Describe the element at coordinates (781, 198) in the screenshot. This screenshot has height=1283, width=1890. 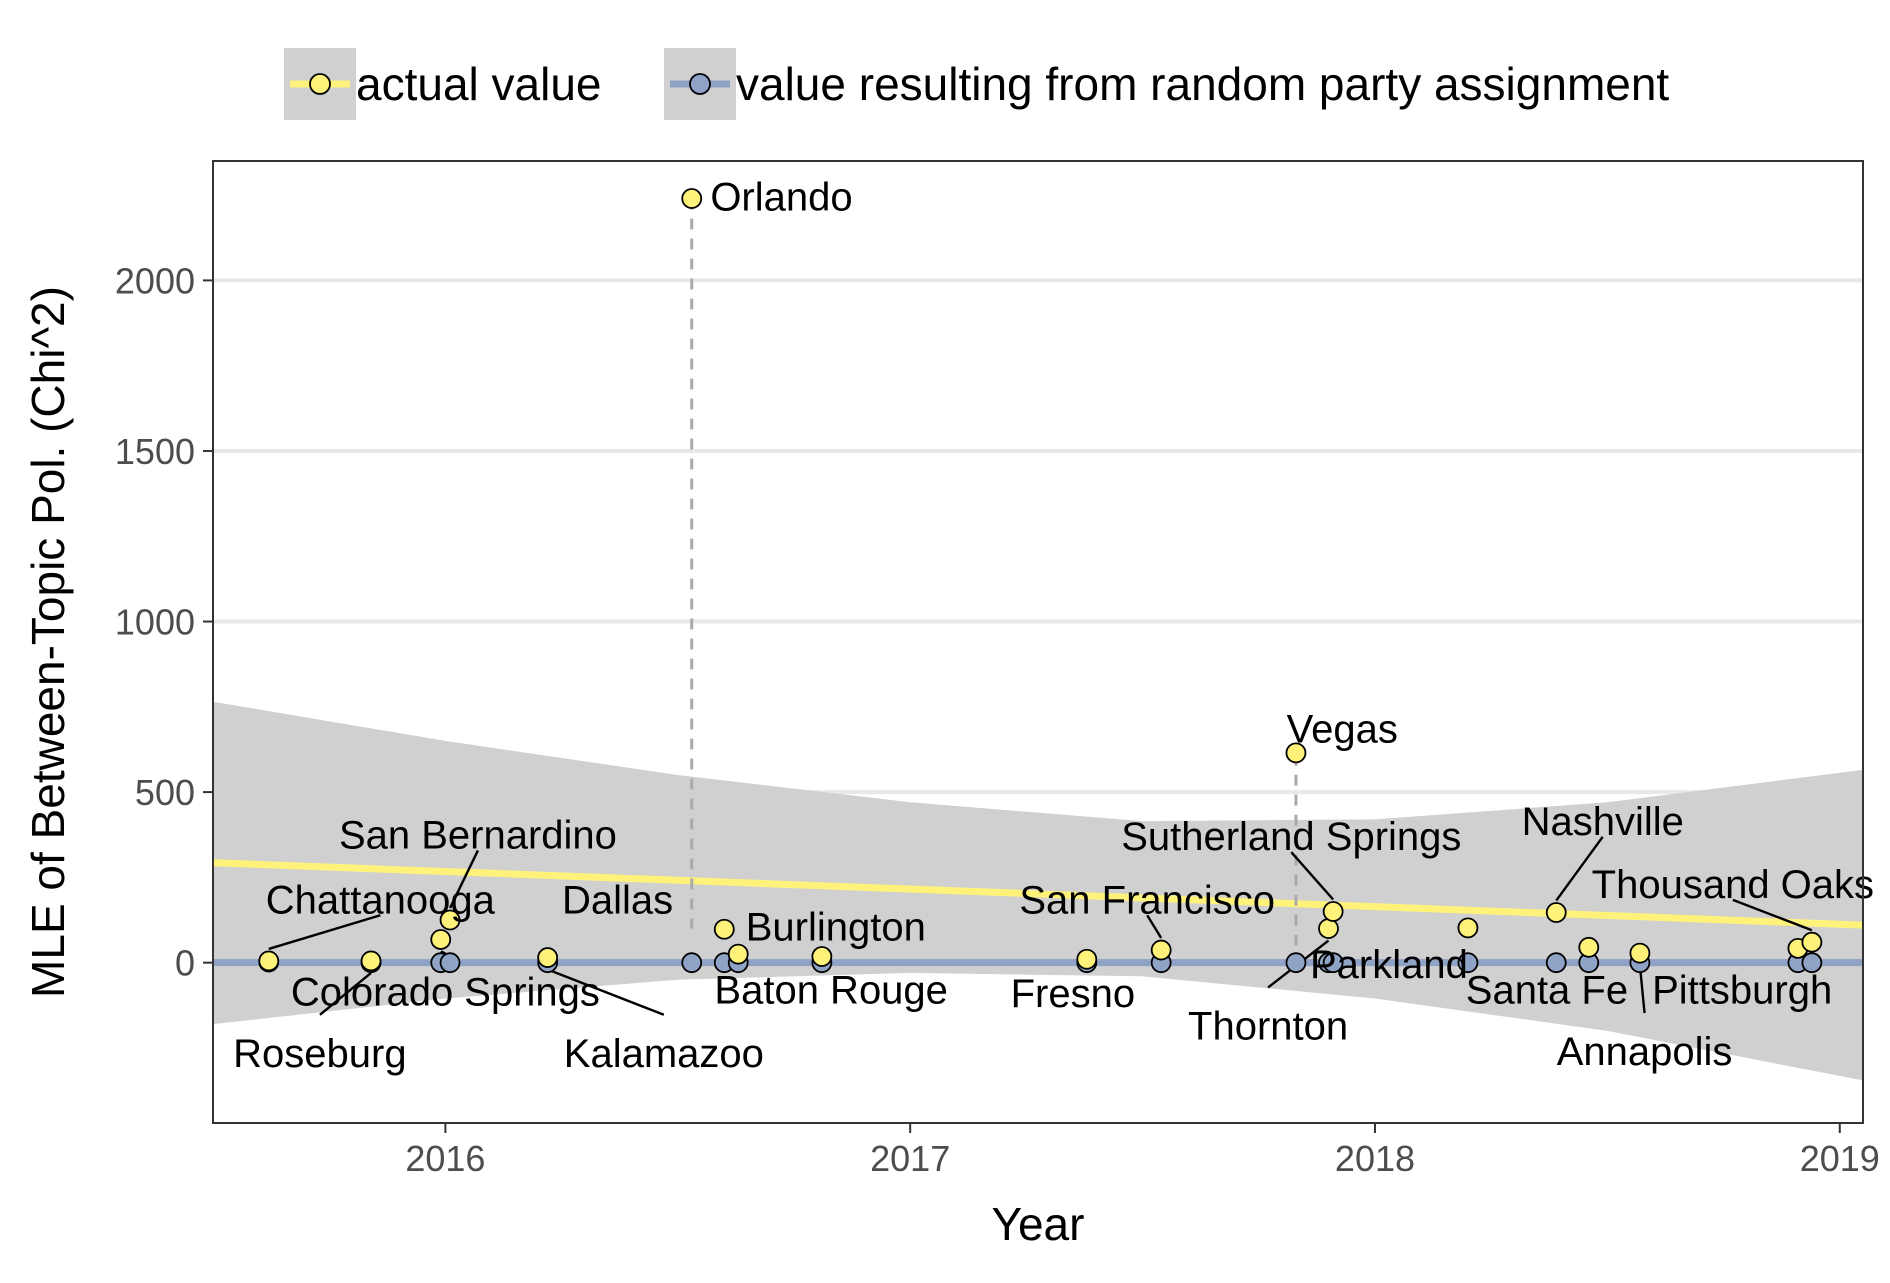
I see `point-label-orlando: Orlando` at that location.